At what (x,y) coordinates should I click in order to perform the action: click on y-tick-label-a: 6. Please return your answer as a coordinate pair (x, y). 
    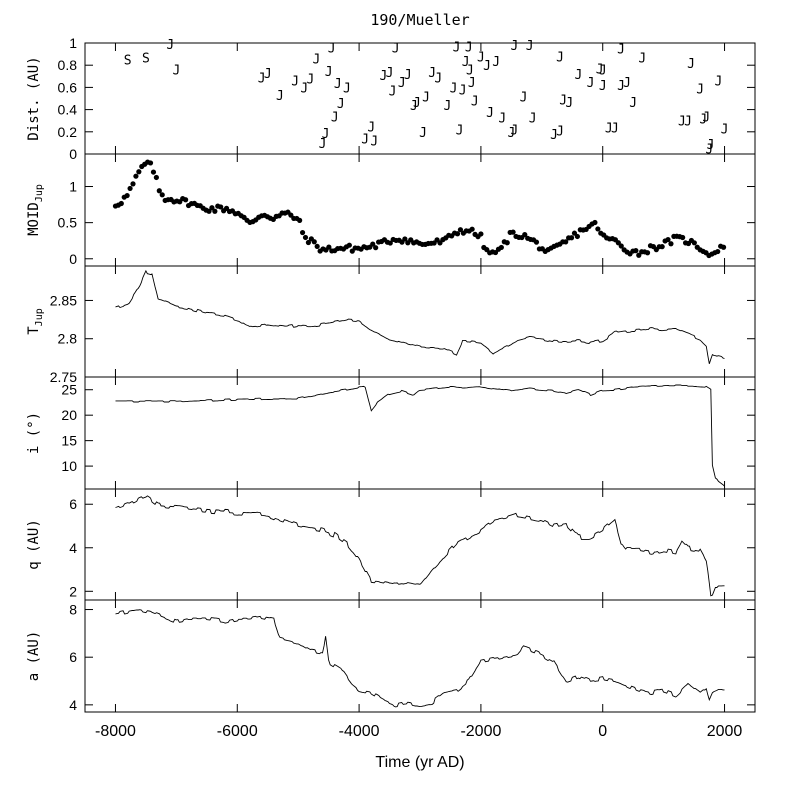
    Looking at the image, I should click on (73, 657).